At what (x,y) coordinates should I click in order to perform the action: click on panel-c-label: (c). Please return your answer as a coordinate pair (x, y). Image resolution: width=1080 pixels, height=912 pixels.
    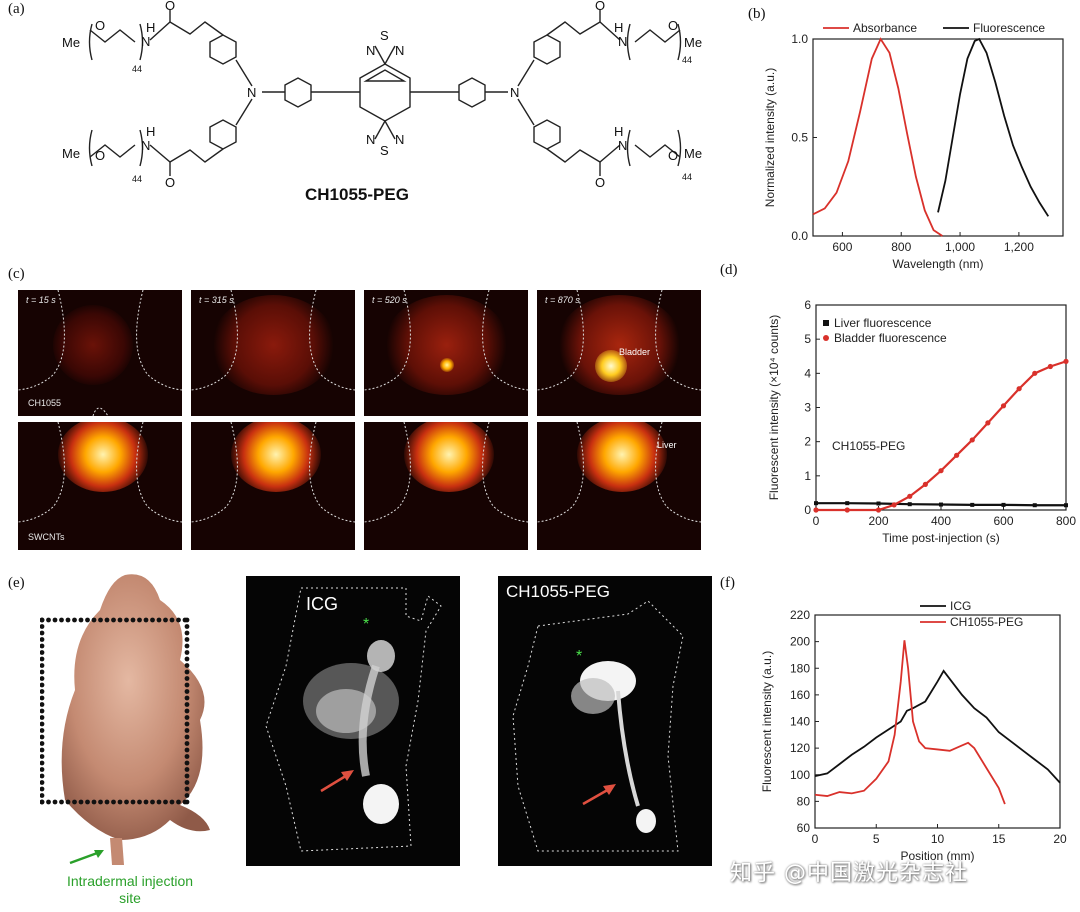
    Looking at the image, I should click on (16, 274).